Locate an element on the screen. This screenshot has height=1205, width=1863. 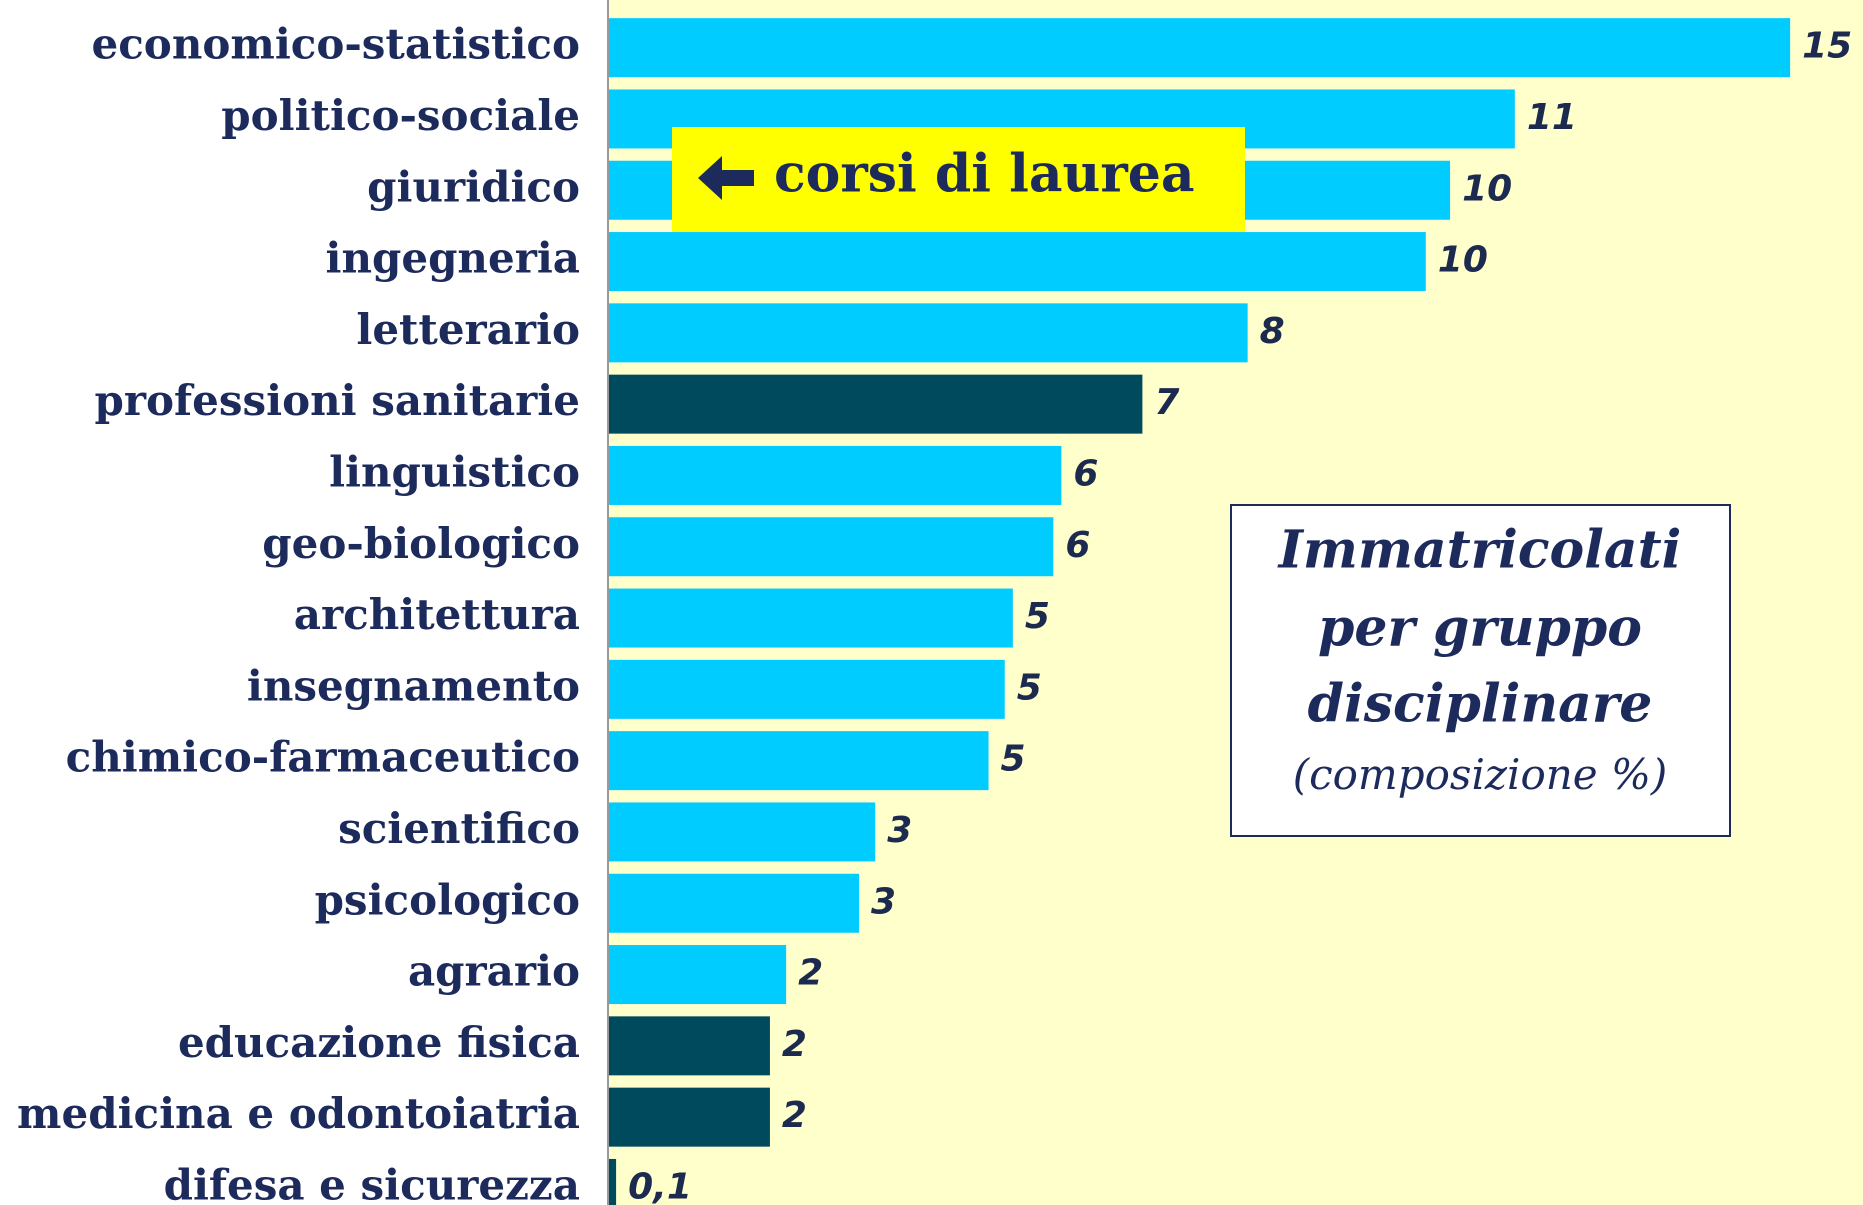
y-tick-label: giuridico is located at coordinates (473, 186).